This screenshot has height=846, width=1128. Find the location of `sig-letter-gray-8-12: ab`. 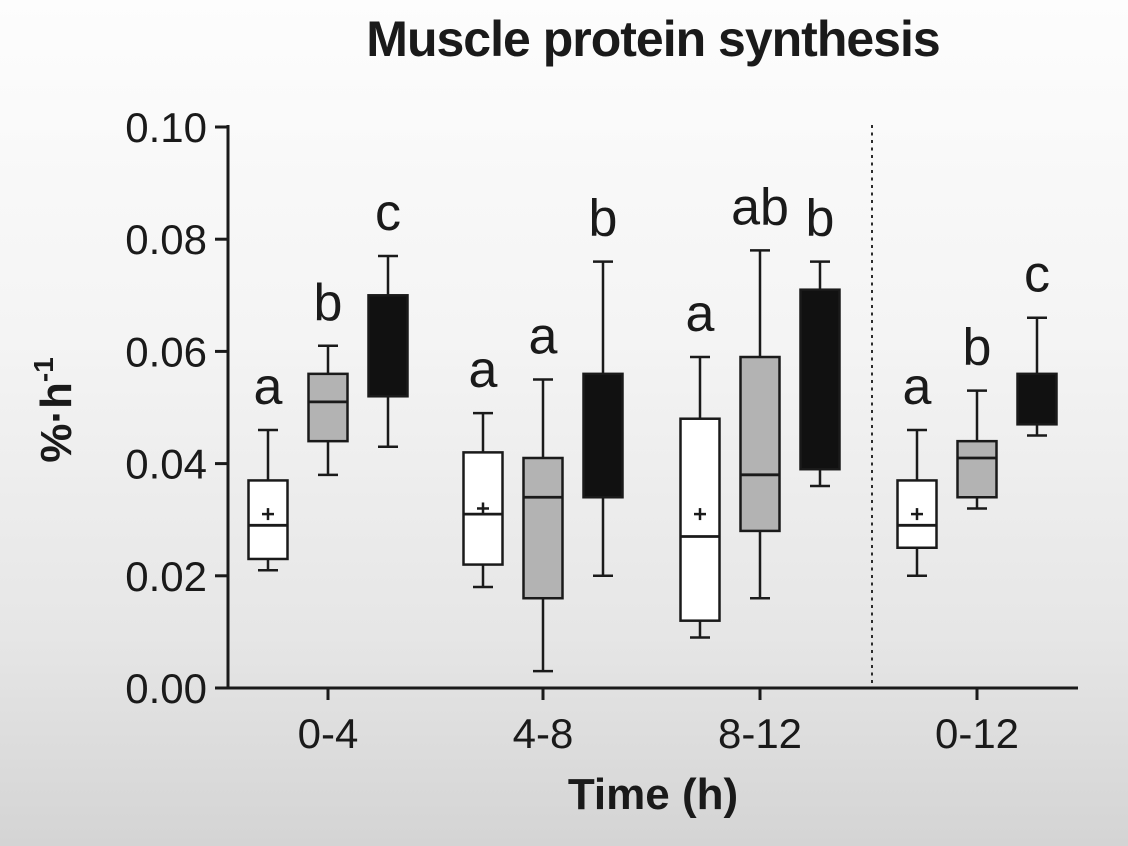

sig-letter-gray-8-12: ab is located at coordinates (760, 207).